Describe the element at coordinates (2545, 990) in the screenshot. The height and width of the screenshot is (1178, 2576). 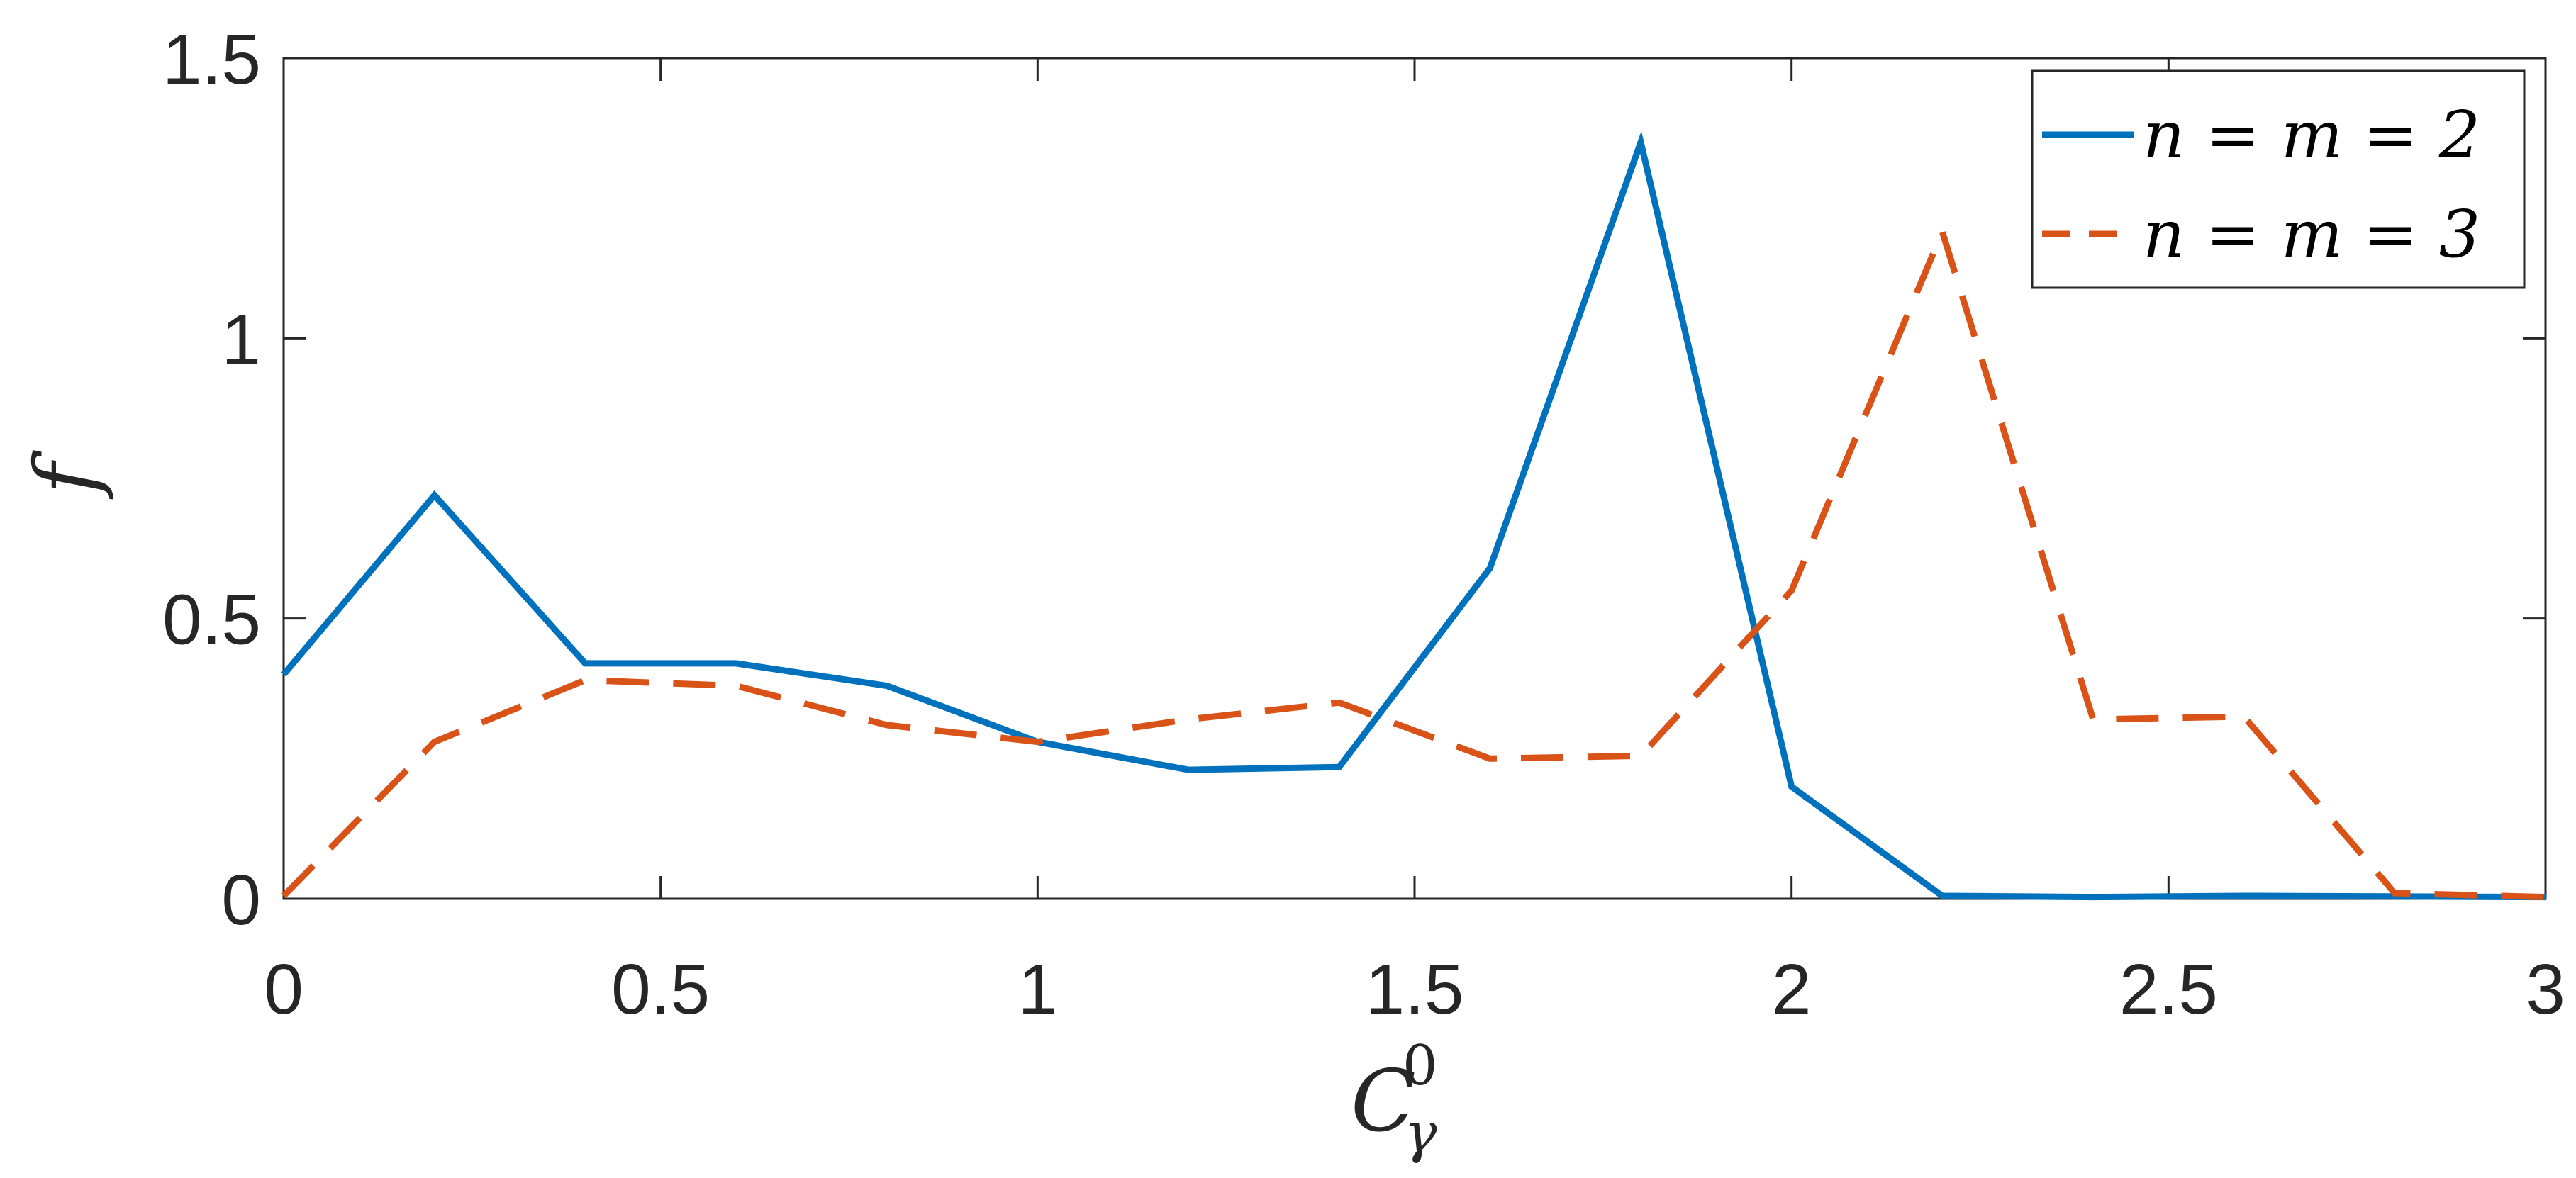
I see `x-tick-label: 3` at that location.